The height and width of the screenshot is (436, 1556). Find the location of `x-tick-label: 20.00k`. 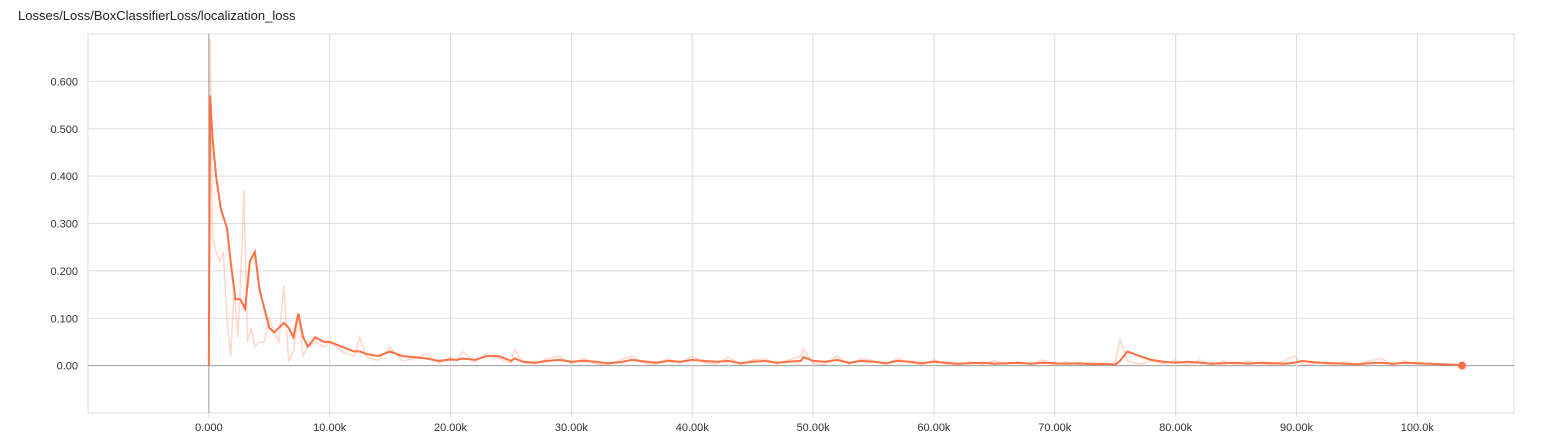

x-tick-label: 20.00k is located at coordinates (451, 428).